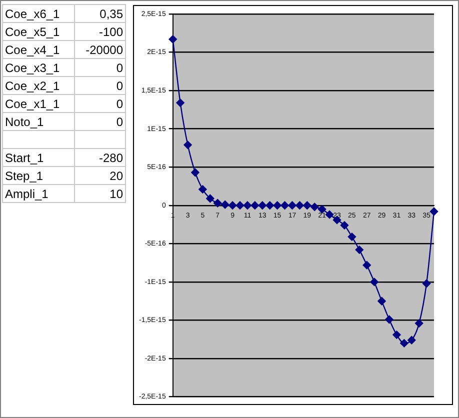 The image size is (459, 418). I want to click on text: Coe_x6_1, so click(38, 13).